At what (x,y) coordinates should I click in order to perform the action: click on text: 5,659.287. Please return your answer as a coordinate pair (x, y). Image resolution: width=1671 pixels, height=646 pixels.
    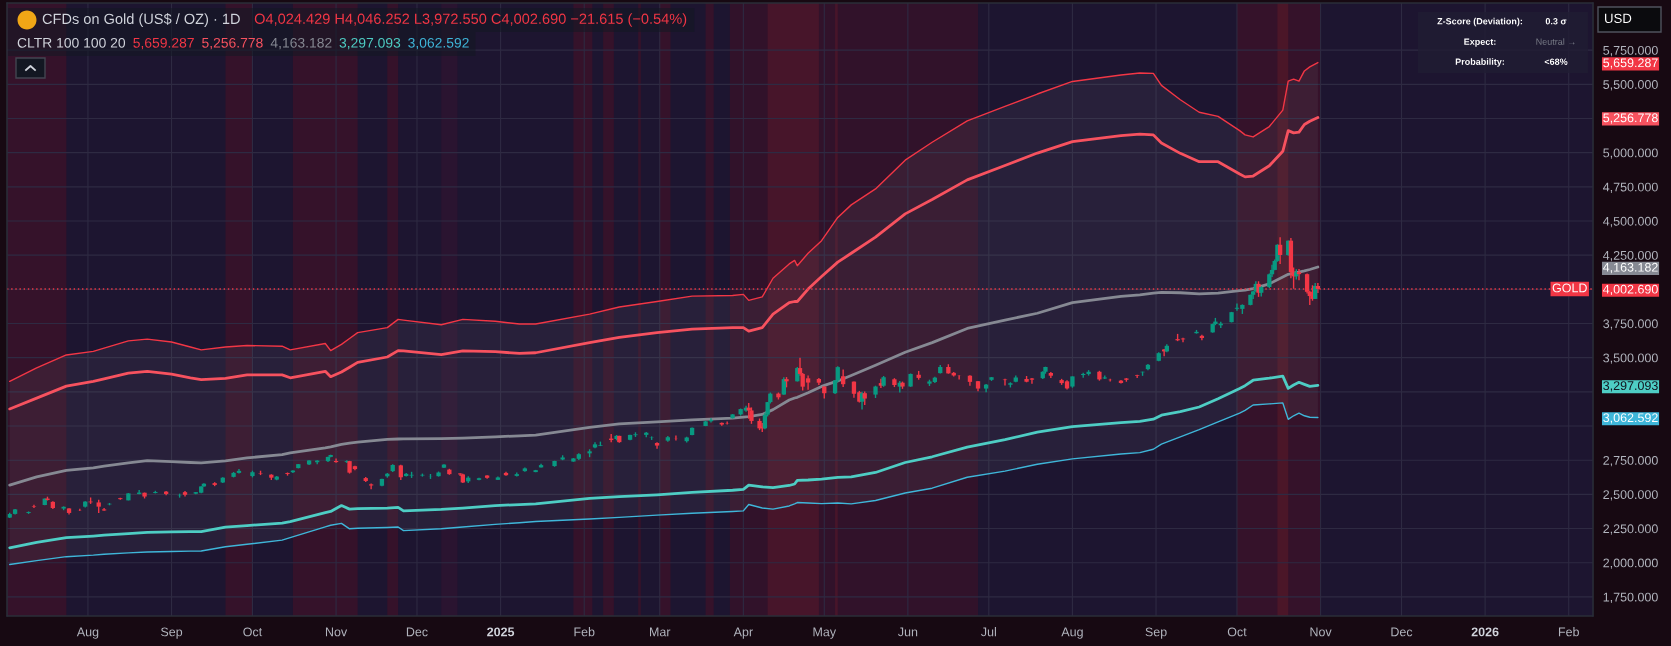
    Looking at the image, I should click on (163, 43).